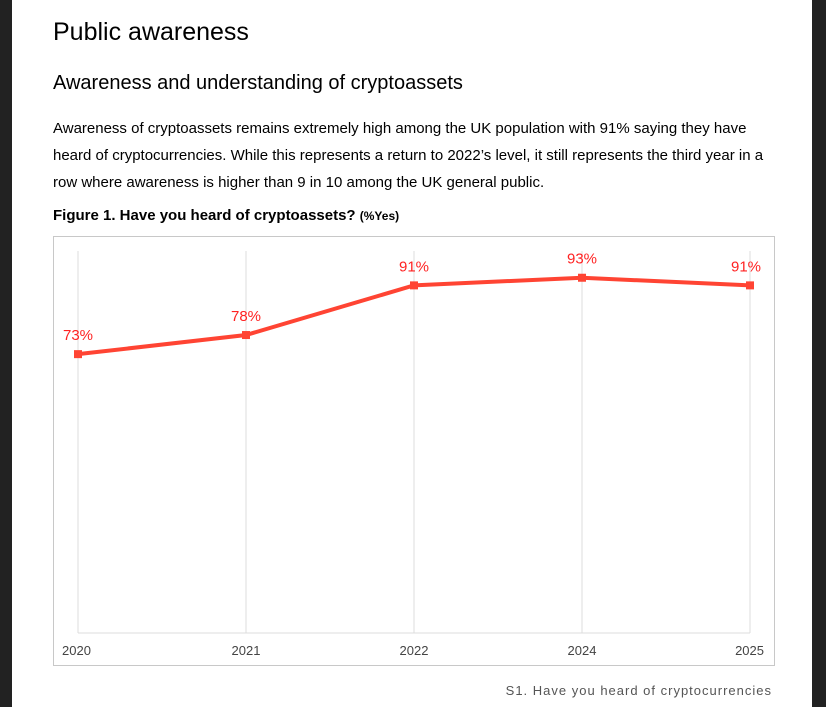 The height and width of the screenshot is (707, 826). Describe the element at coordinates (246, 650) in the screenshot. I see `x-tick-label: 2021` at that location.